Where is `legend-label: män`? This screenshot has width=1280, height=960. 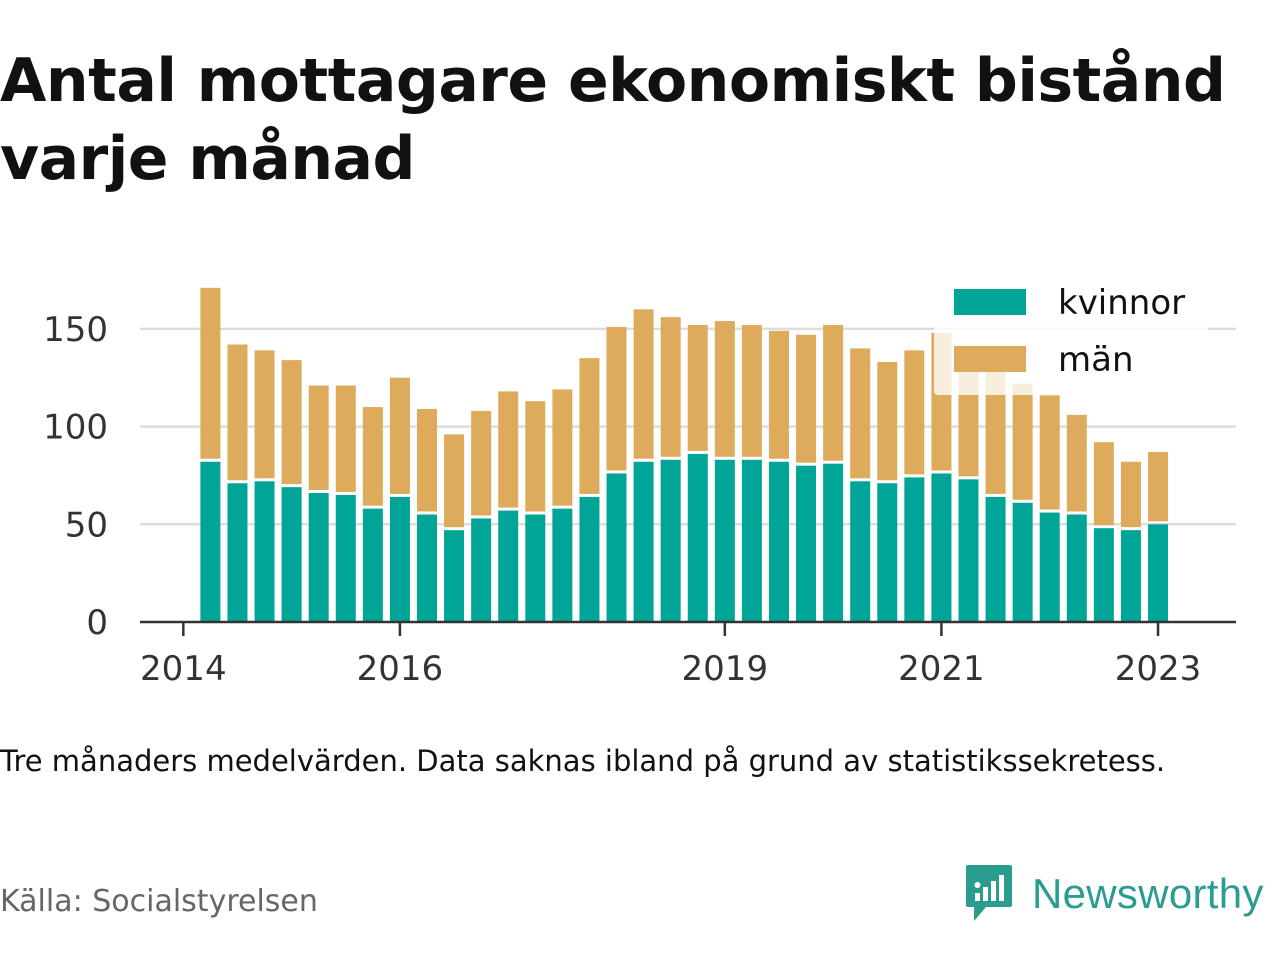 legend-label: män is located at coordinates (1096, 360).